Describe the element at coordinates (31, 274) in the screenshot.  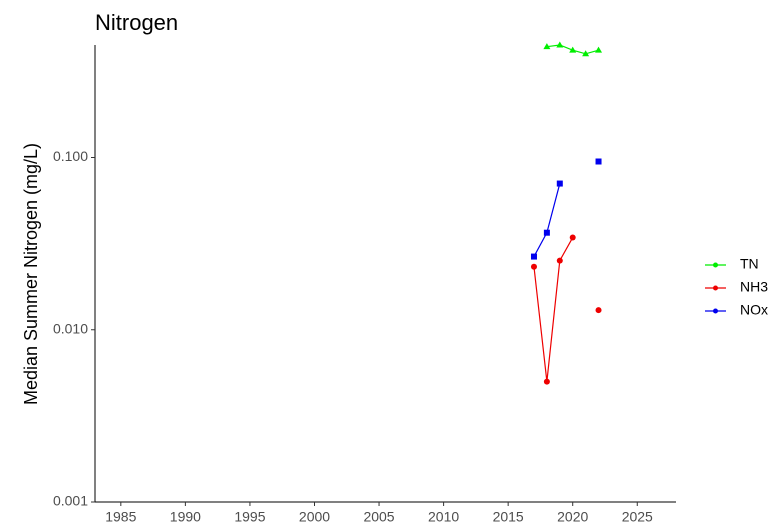
I see `y-axis-label: Median Summer Nitrogen (mg/L)` at that location.